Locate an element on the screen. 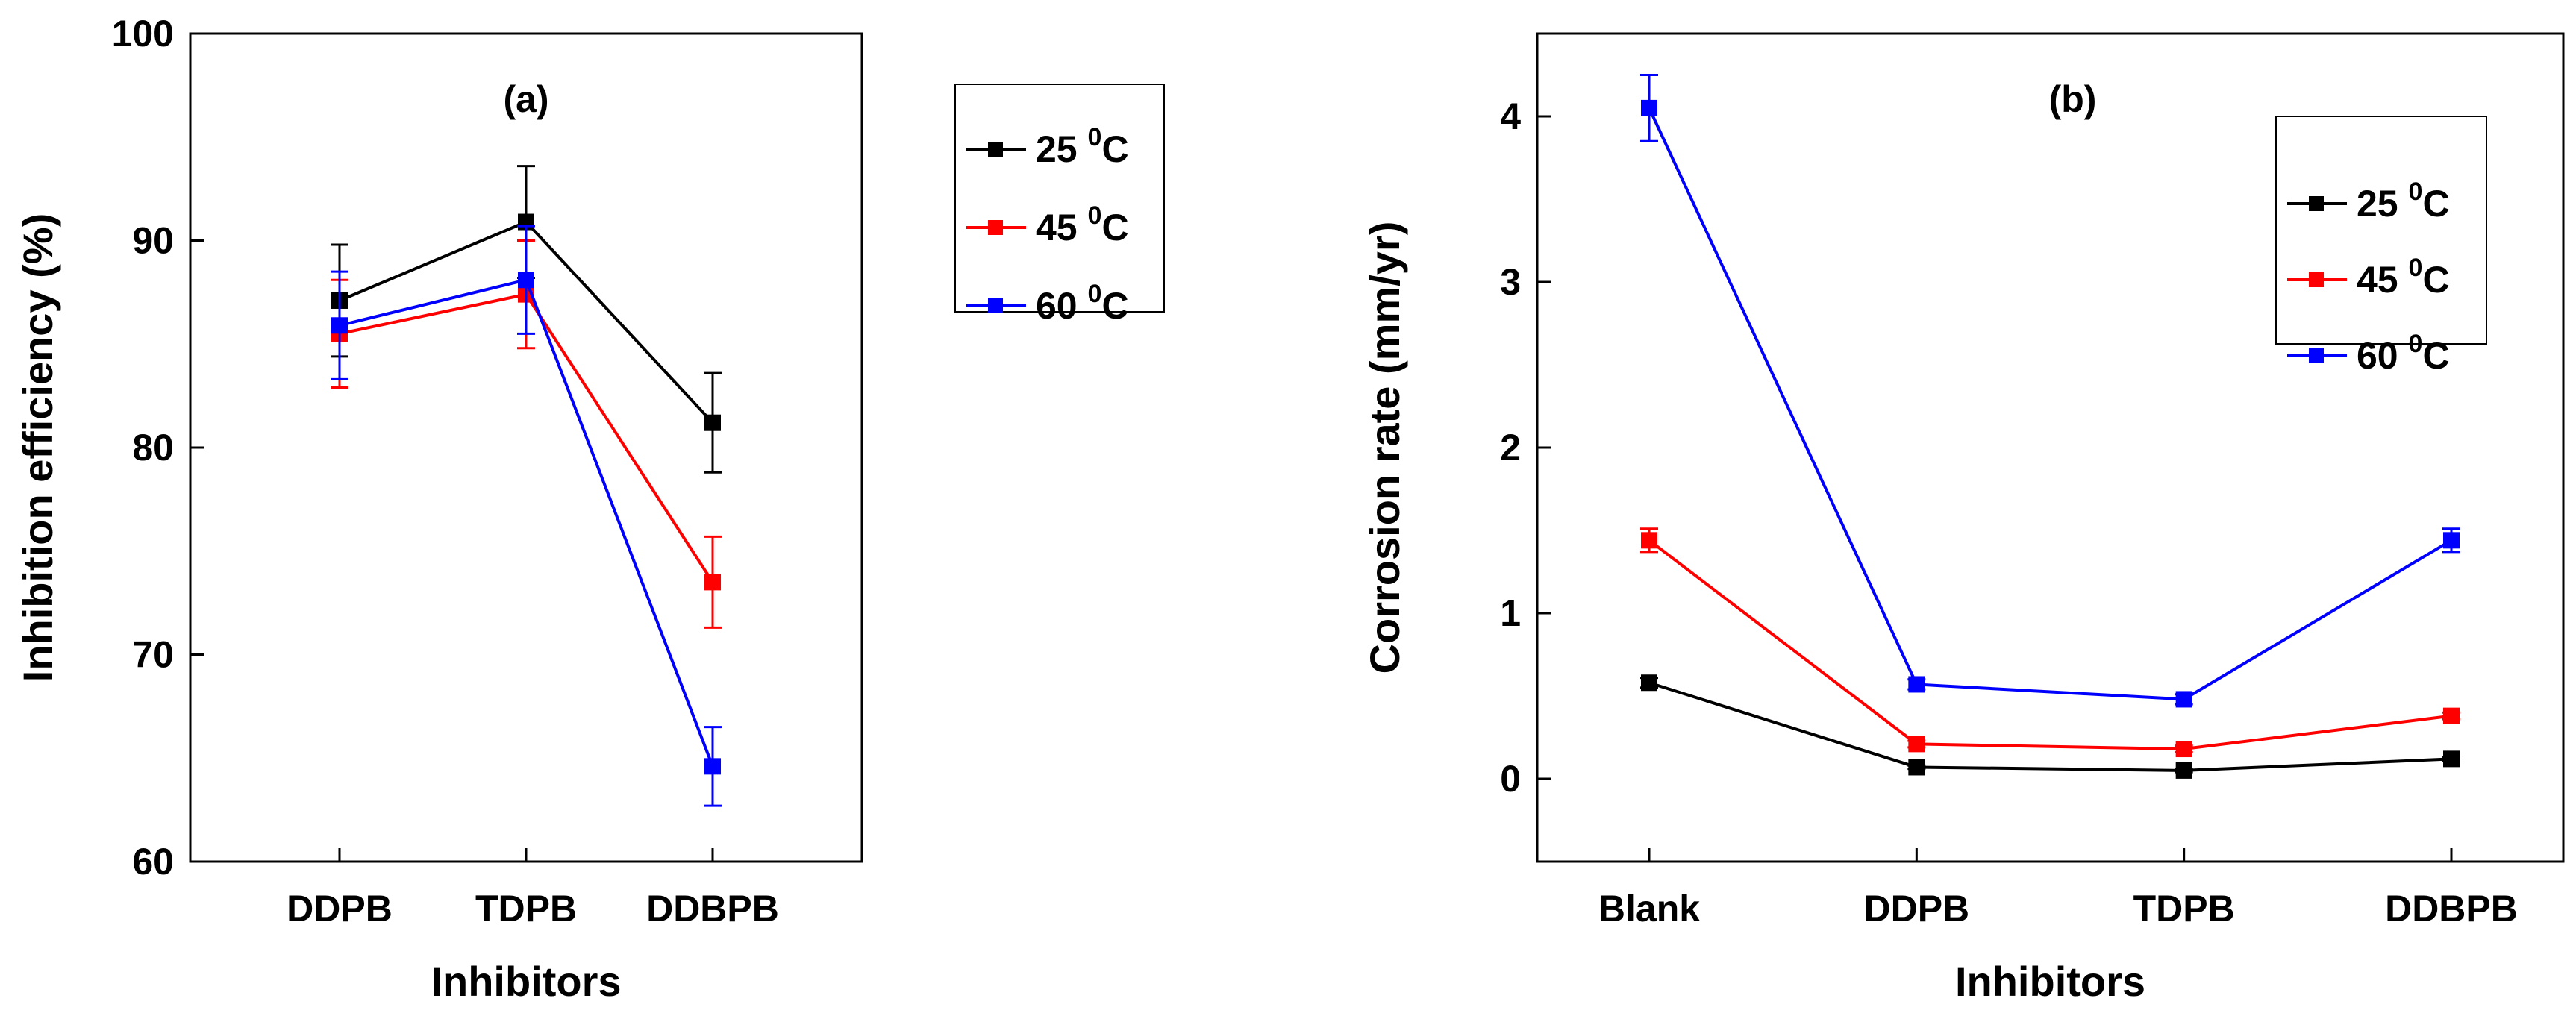 This screenshot has width=2576, height=1016. y-tick-label: 1 is located at coordinates (1510, 613).